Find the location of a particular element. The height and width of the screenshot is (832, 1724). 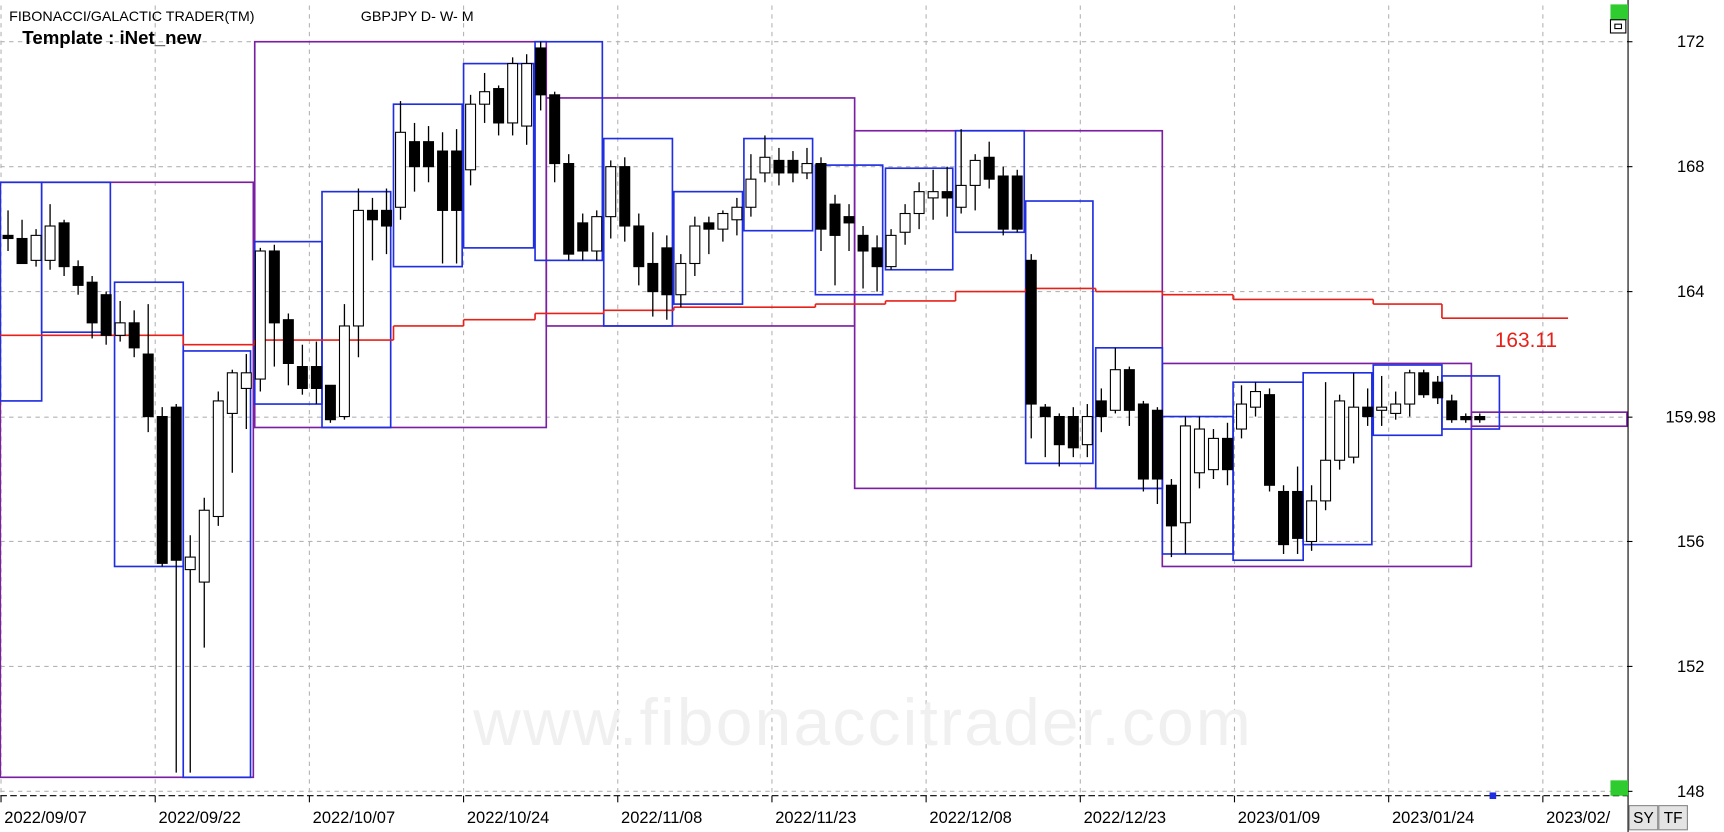

current-bar-marker is located at coordinates (1493, 796).